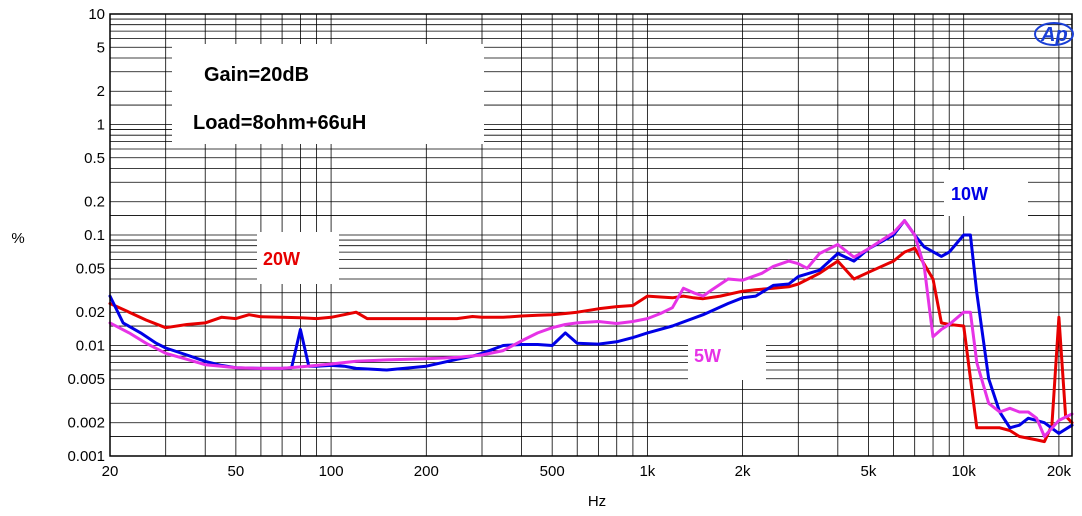 The image size is (1082, 516). I want to click on annotation-box, so click(328, 94).